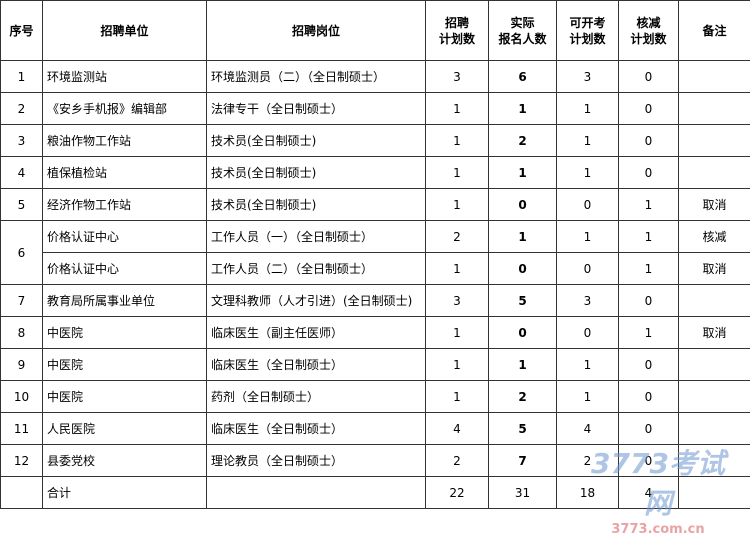 The height and width of the screenshot is (537, 750). What do you see at coordinates (587, 23) in the screenshot?
I see `header-line: 可开考` at bounding box center [587, 23].